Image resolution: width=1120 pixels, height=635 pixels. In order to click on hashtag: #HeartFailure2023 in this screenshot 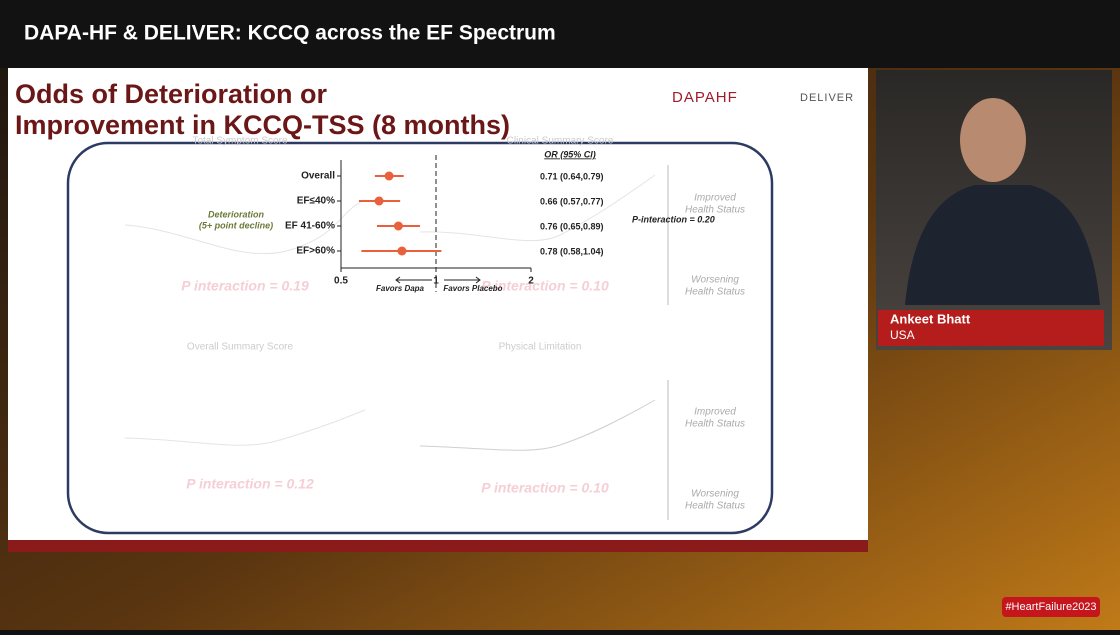, I will do `click(1050, 607)`.